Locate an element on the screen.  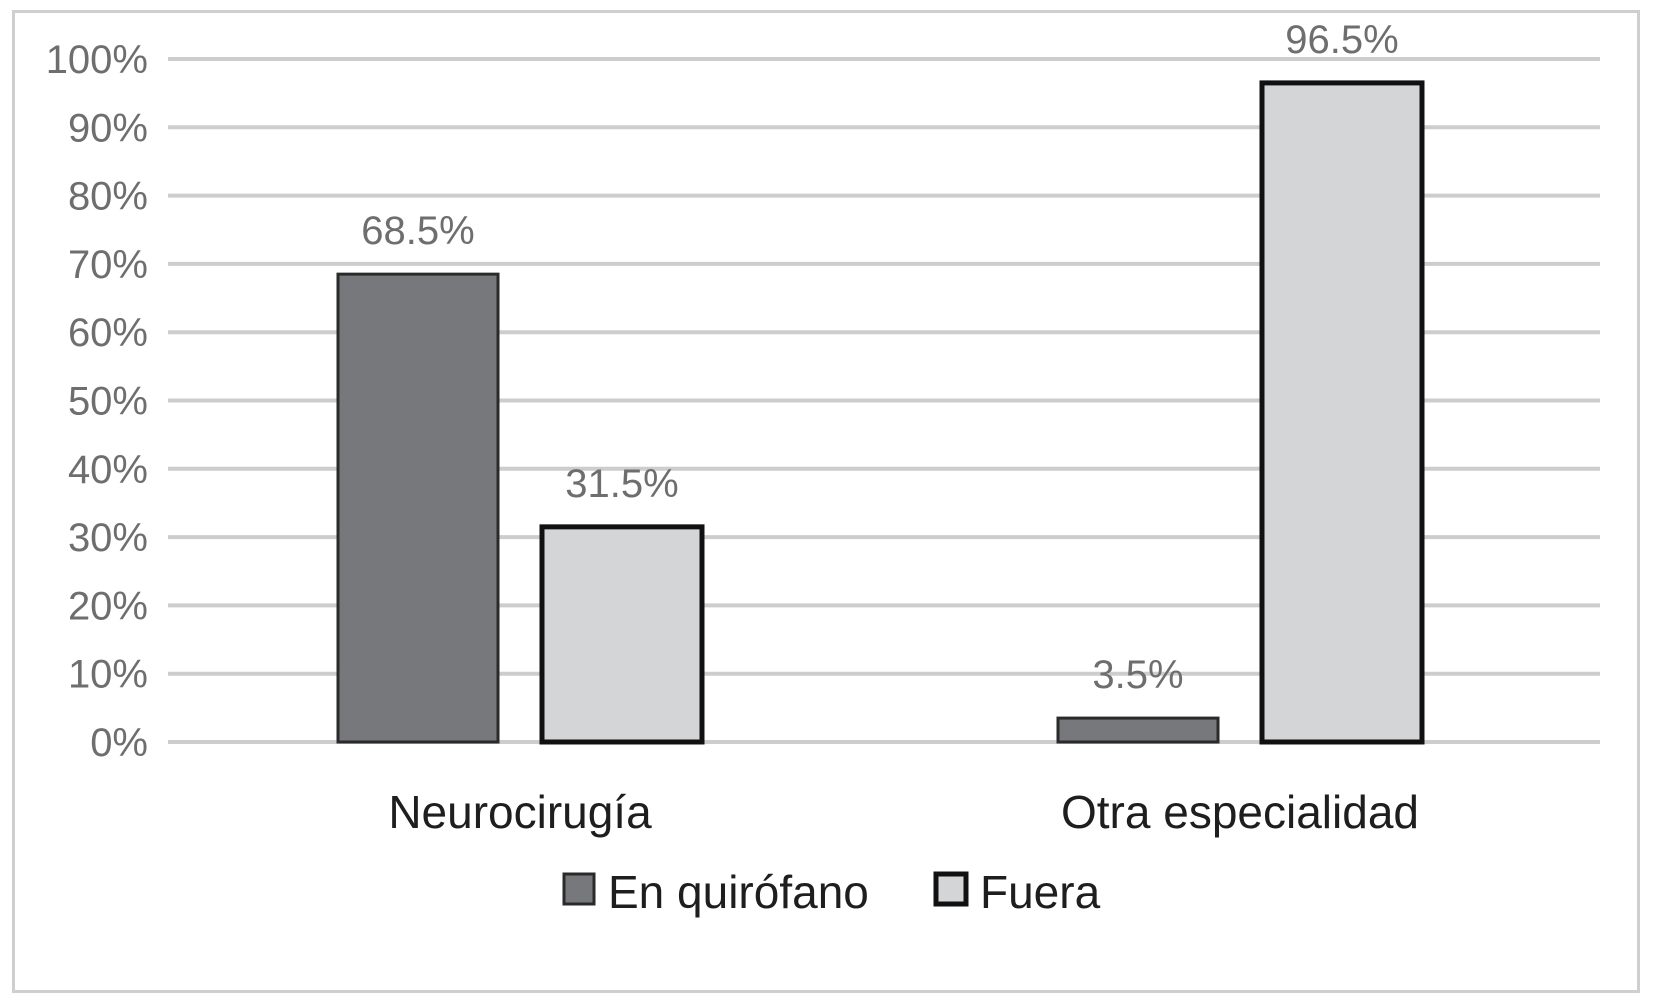
y-tick-label: 60% is located at coordinates (108, 333).